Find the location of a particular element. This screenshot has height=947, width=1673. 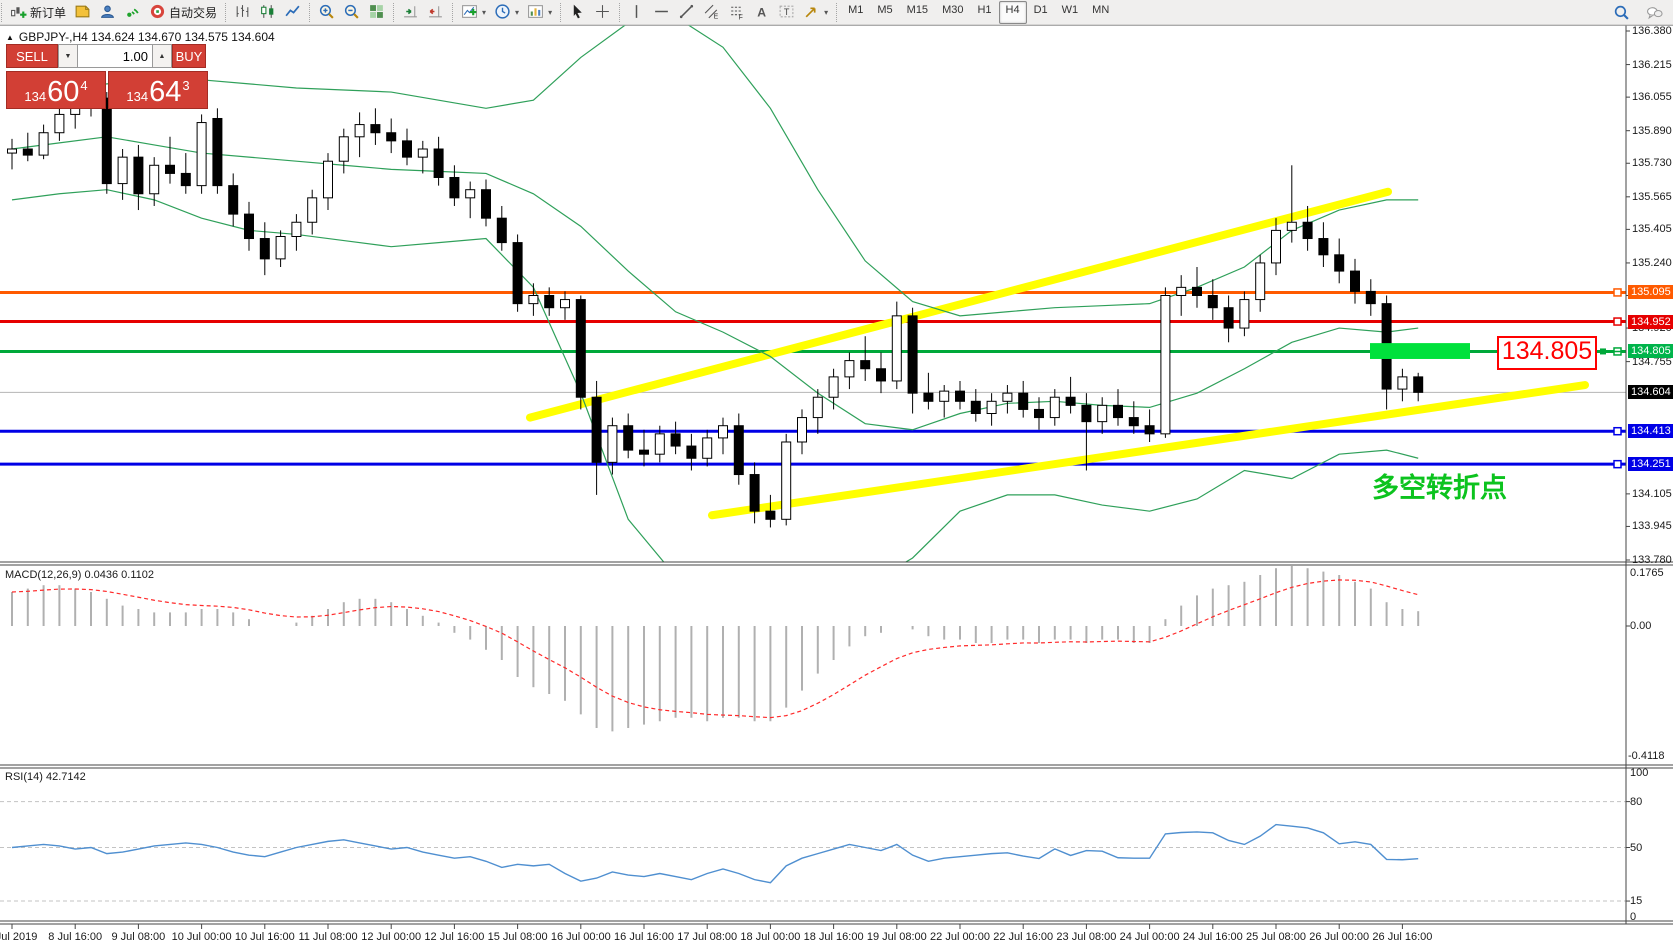

channel-icon: E is located at coordinates (711, 13).